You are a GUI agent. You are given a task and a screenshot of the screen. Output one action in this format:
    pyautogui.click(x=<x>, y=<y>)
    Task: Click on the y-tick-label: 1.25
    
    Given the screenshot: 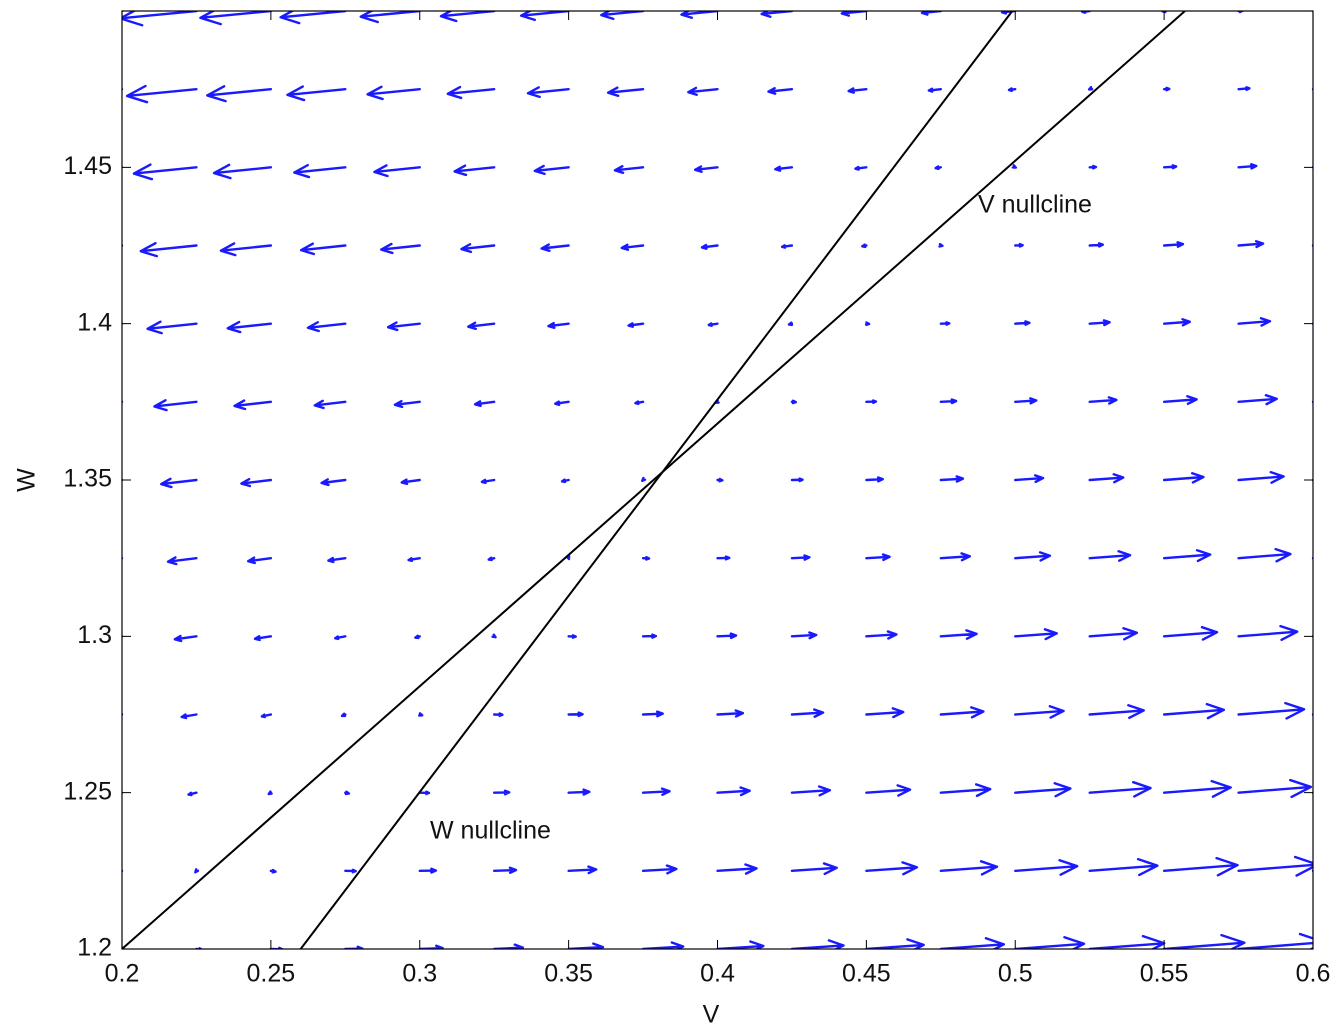 What is the action you would take?
    pyautogui.click(x=87, y=791)
    